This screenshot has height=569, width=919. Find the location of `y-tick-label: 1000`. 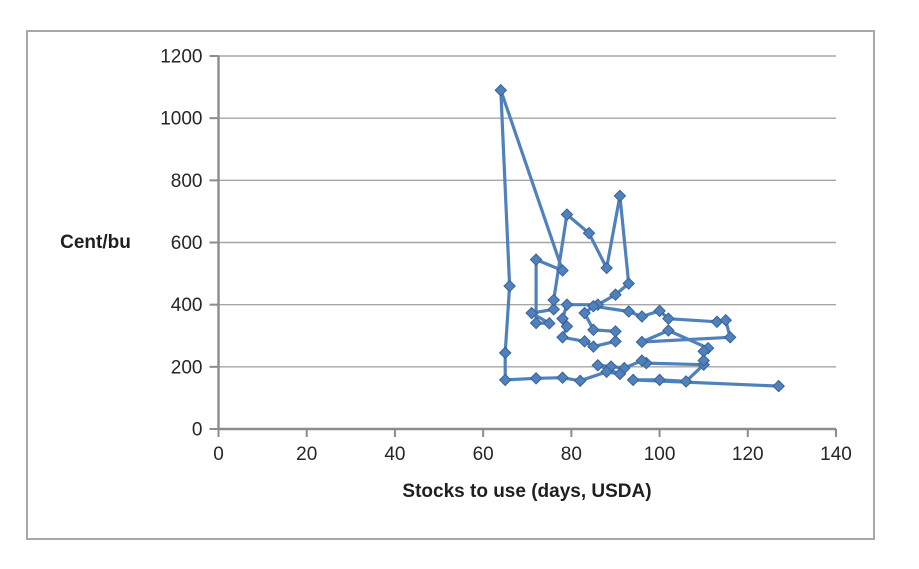

y-tick-label: 1000 is located at coordinates (181, 119).